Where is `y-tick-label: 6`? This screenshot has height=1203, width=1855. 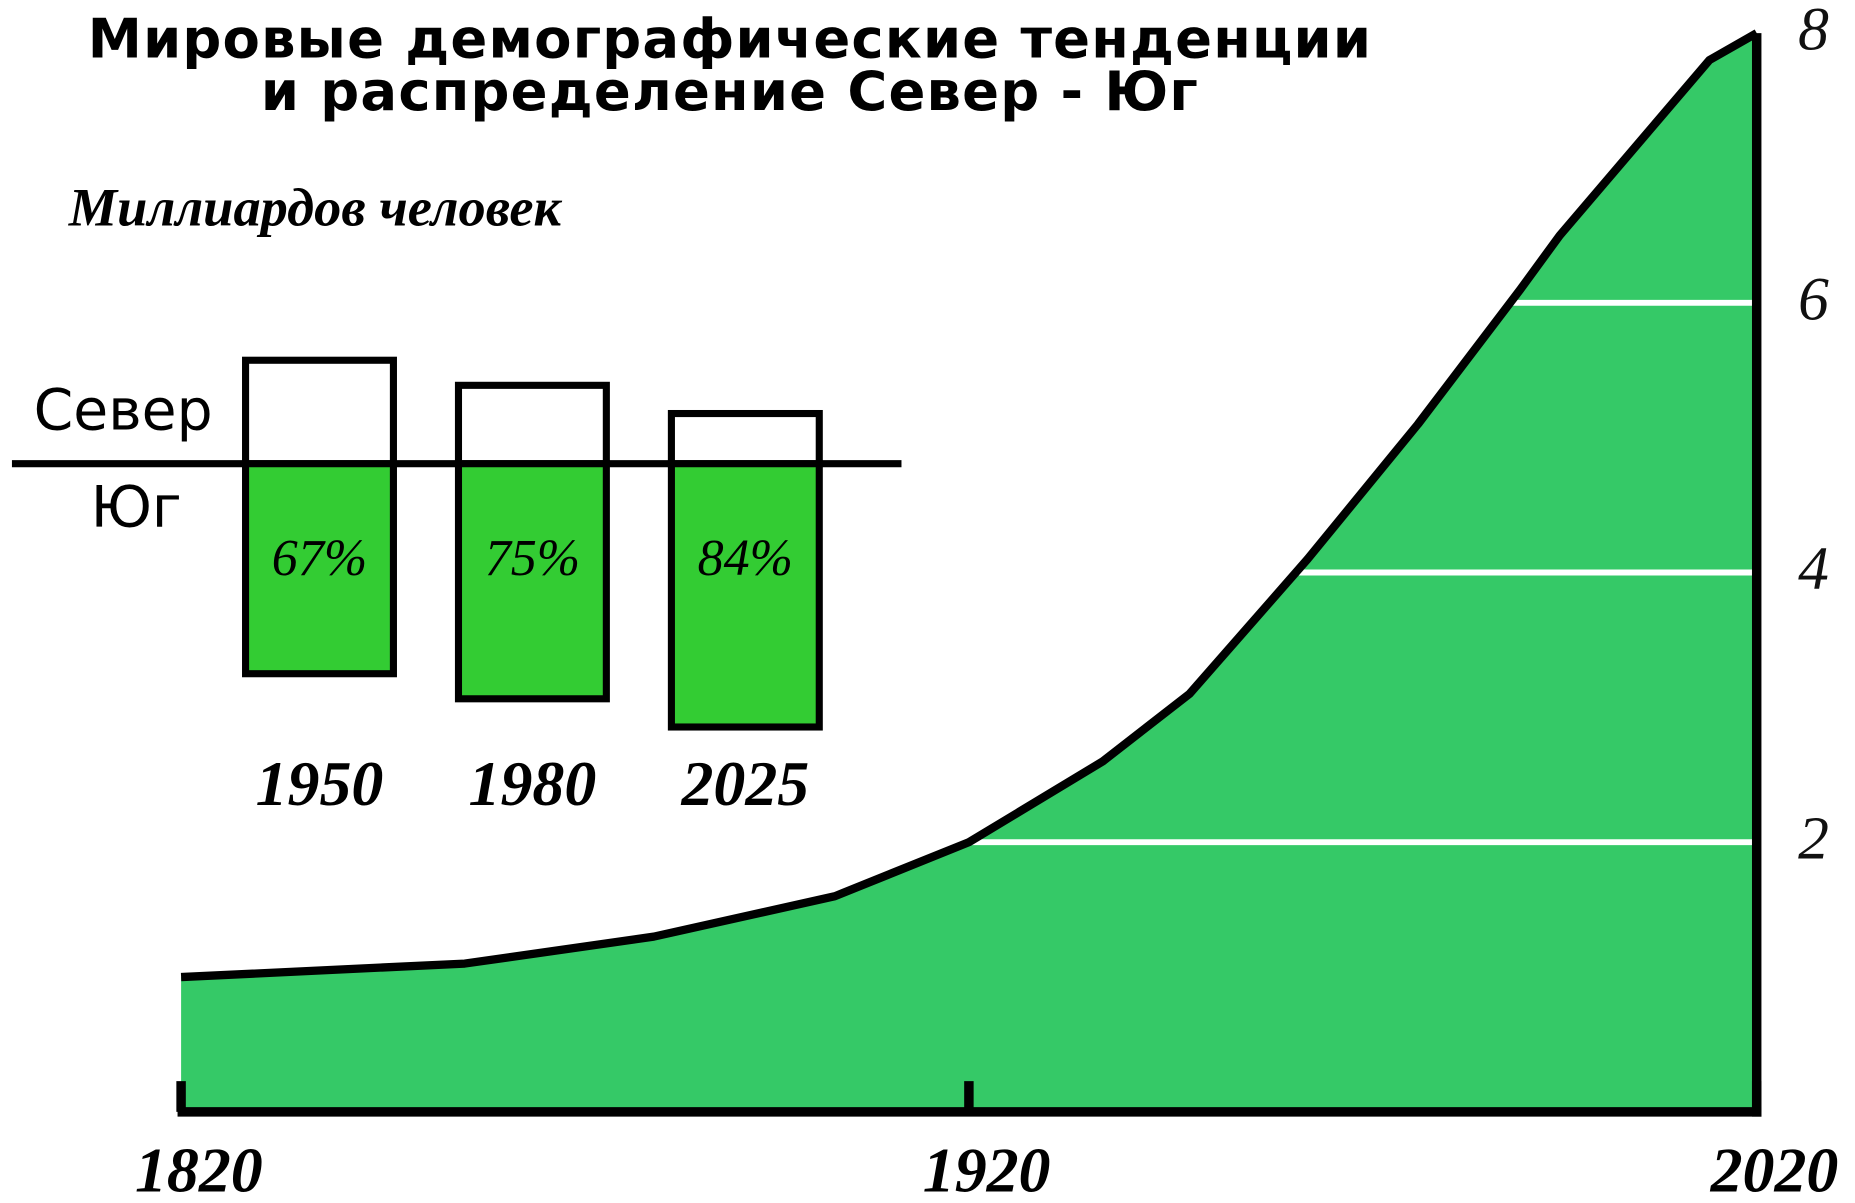
y-tick-label: 6 is located at coordinates (1813, 299).